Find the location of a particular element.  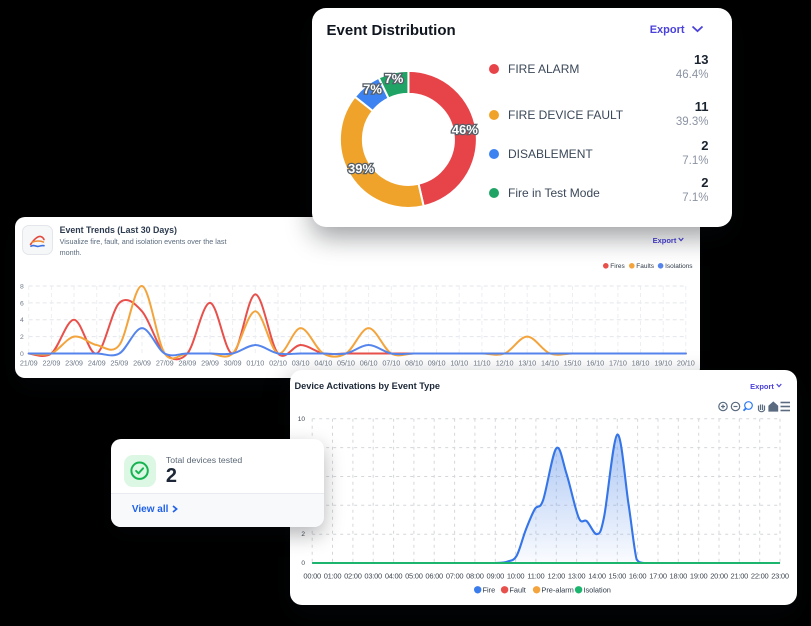

svg-text: 08/10 is located at coordinates (414, 362).